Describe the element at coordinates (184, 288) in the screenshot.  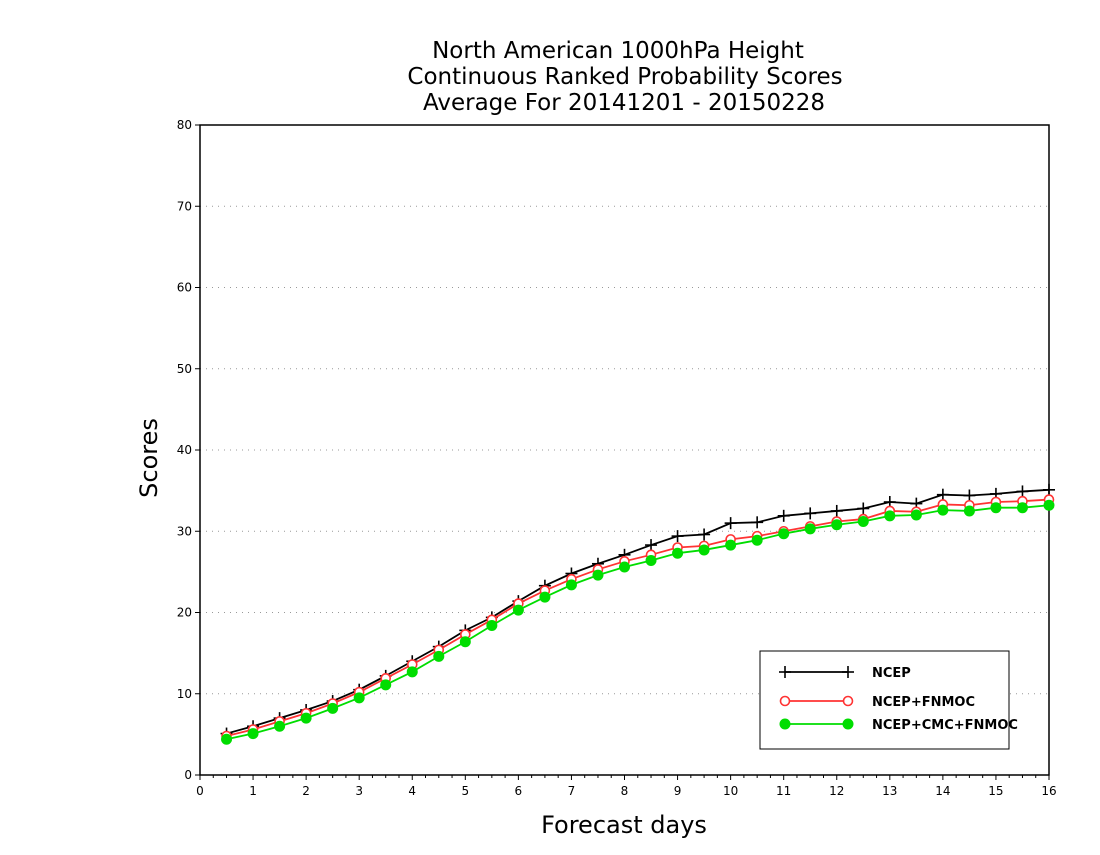
I see `y-tick-label: 60` at that location.